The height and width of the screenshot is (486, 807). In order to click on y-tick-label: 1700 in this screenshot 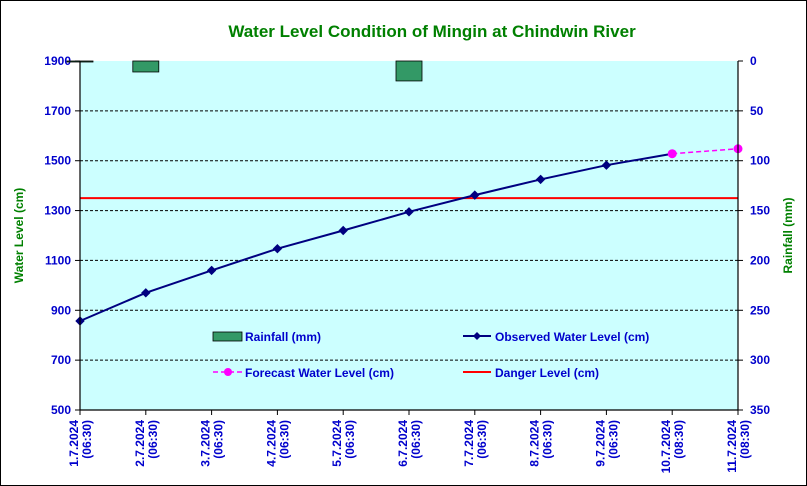, I will do `click(57, 111)`.